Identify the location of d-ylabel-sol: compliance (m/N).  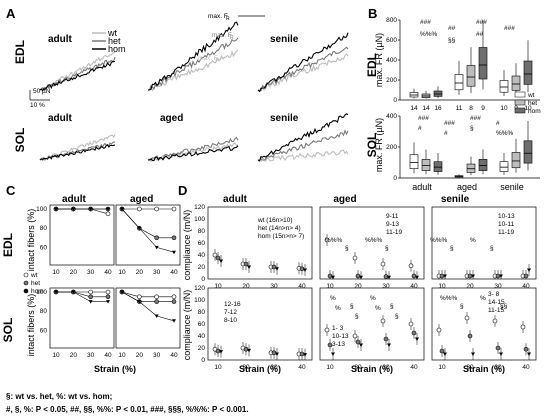
(187, 325).